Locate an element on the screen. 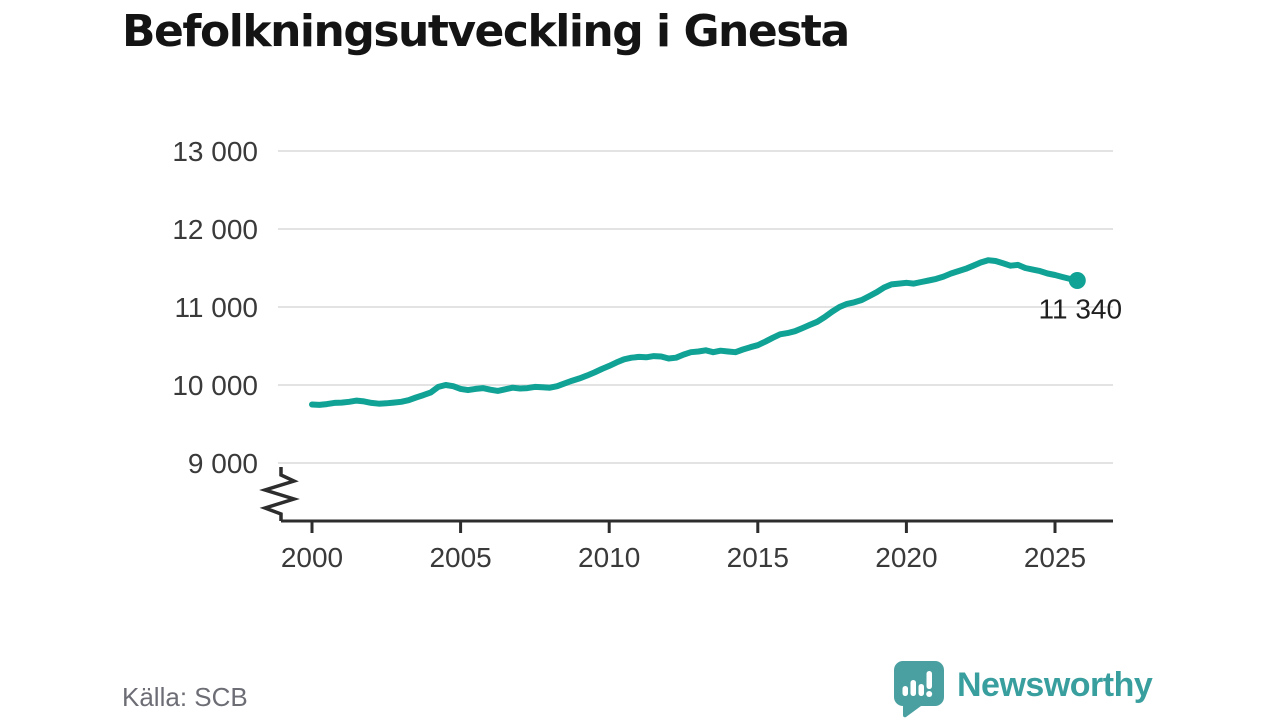  x-tick-label: 2000 is located at coordinates (312, 557).